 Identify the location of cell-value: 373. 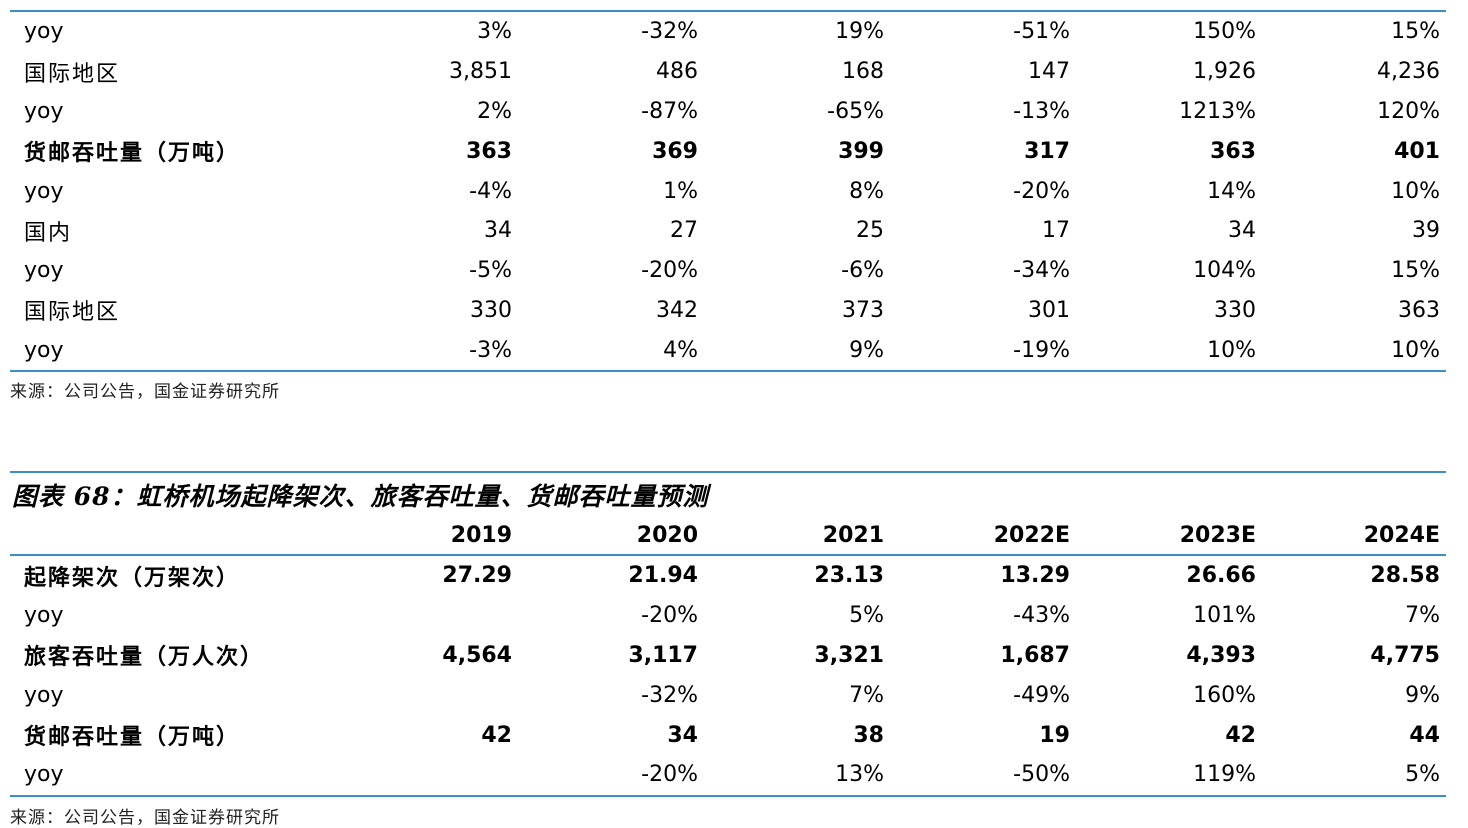
(863, 310).